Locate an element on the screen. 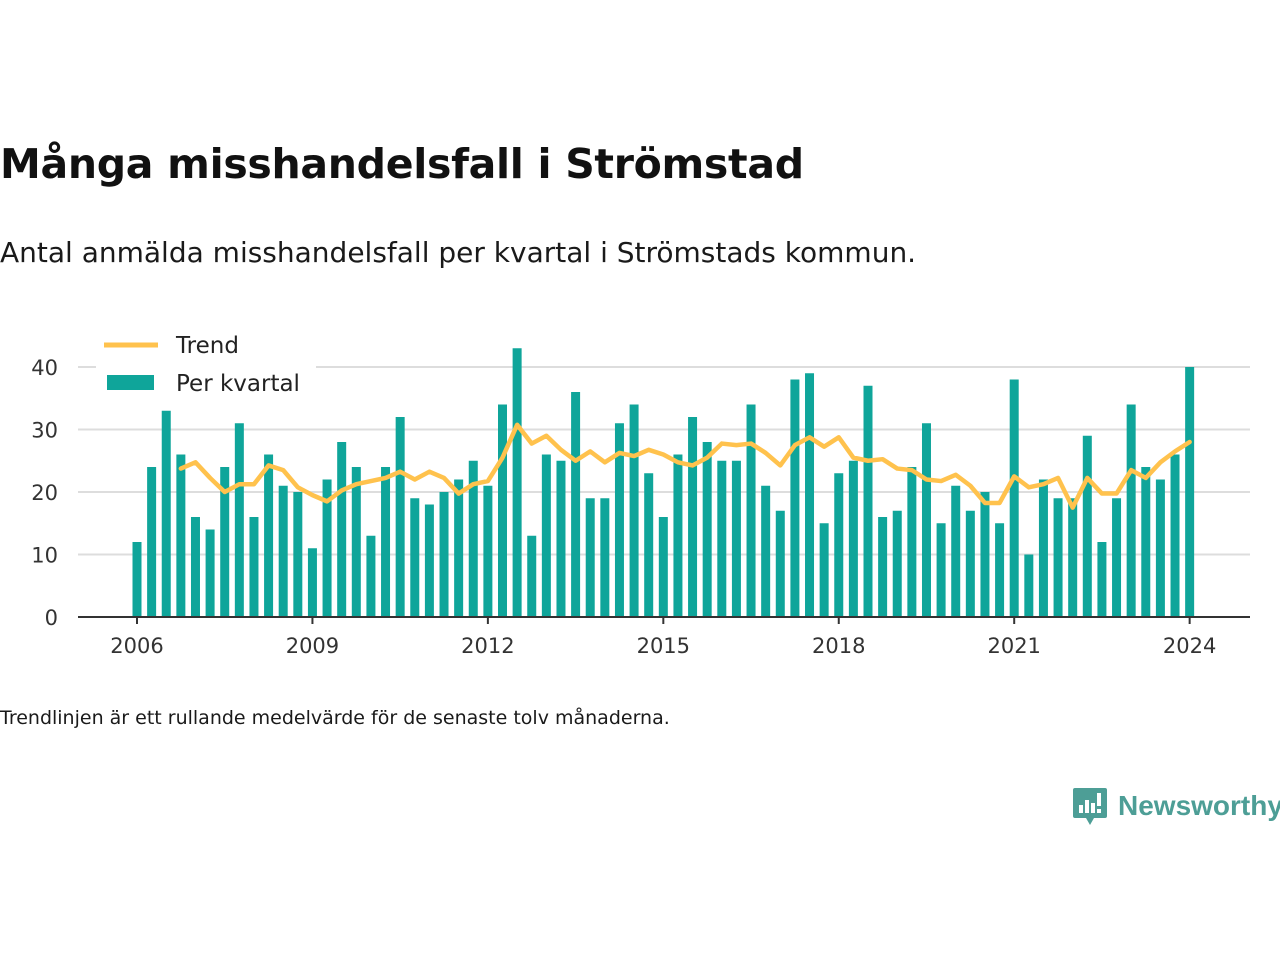 This screenshot has width=1280, height=960. y-tick-label: 20 is located at coordinates (44, 493).